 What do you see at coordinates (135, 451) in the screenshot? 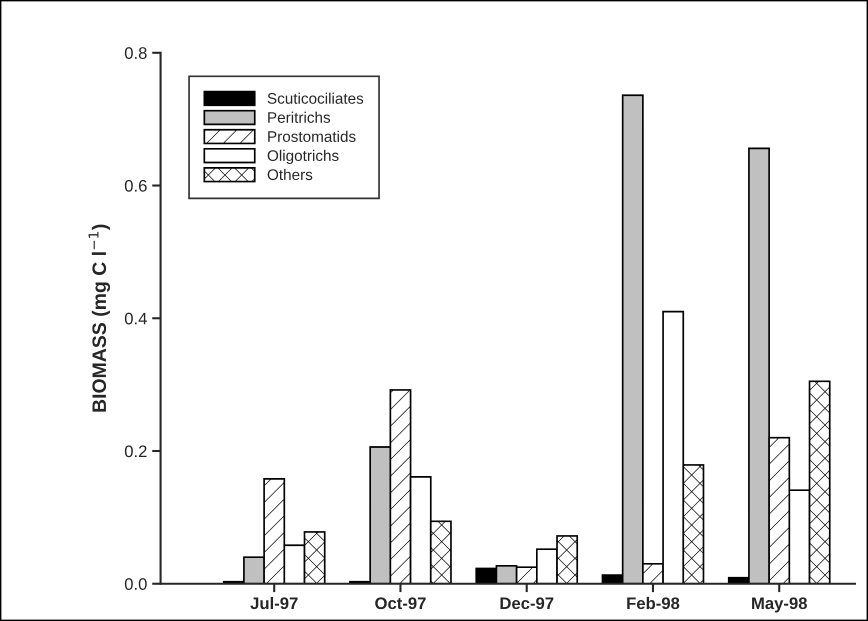
I see `y-tick-label: 0.2` at bounding box center [135, 451].